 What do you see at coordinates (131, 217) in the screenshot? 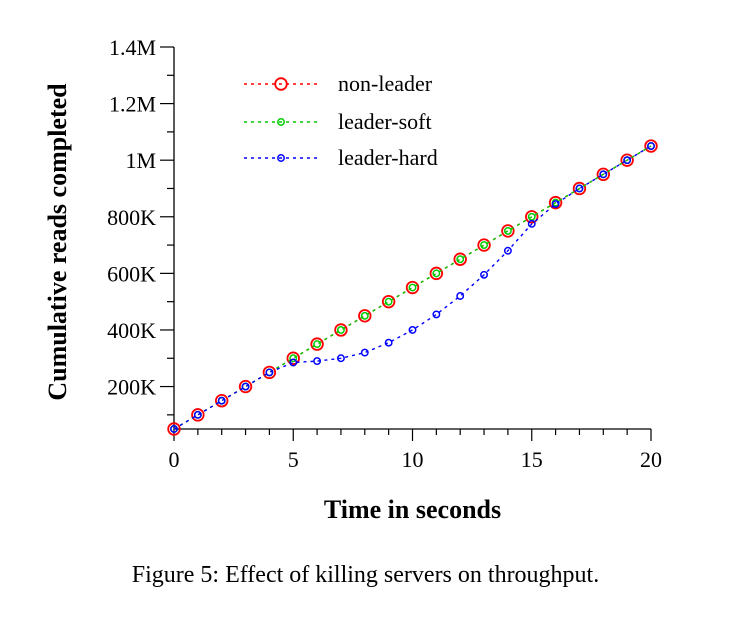
I see `y-tick-label: 800K` at bounding box center [131, 217].